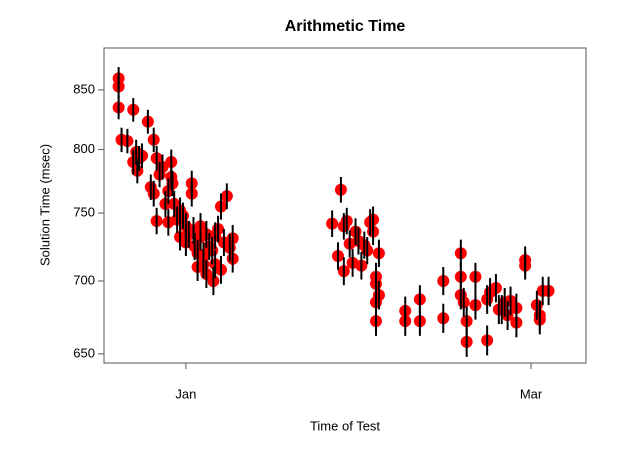 Image resolution: width=640 pixels, height=473 pixels. What do you see at coordinates (345, 26) in the screenshot?
I see `chart-title: Arithmetic Time` at bounding box center [345, 26].